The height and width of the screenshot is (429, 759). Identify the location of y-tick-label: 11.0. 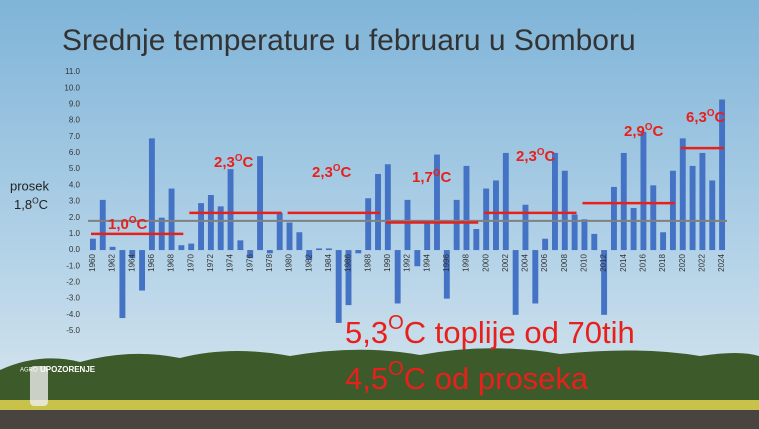
(73, 71).